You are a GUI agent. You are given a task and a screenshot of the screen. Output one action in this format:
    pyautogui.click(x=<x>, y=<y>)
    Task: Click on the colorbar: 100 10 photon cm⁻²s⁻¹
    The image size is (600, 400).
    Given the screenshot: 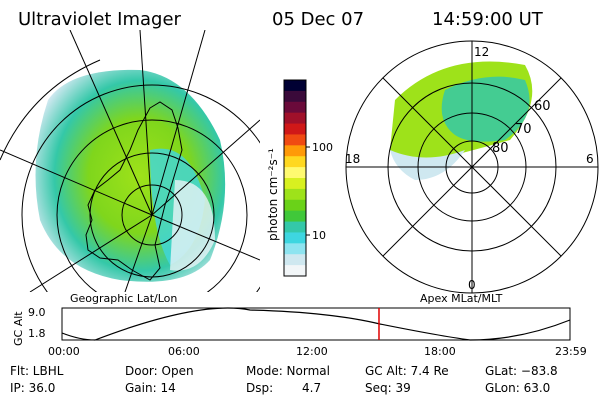 What is the action you would take?
    pyautogui.click(x=299, y=178)
    